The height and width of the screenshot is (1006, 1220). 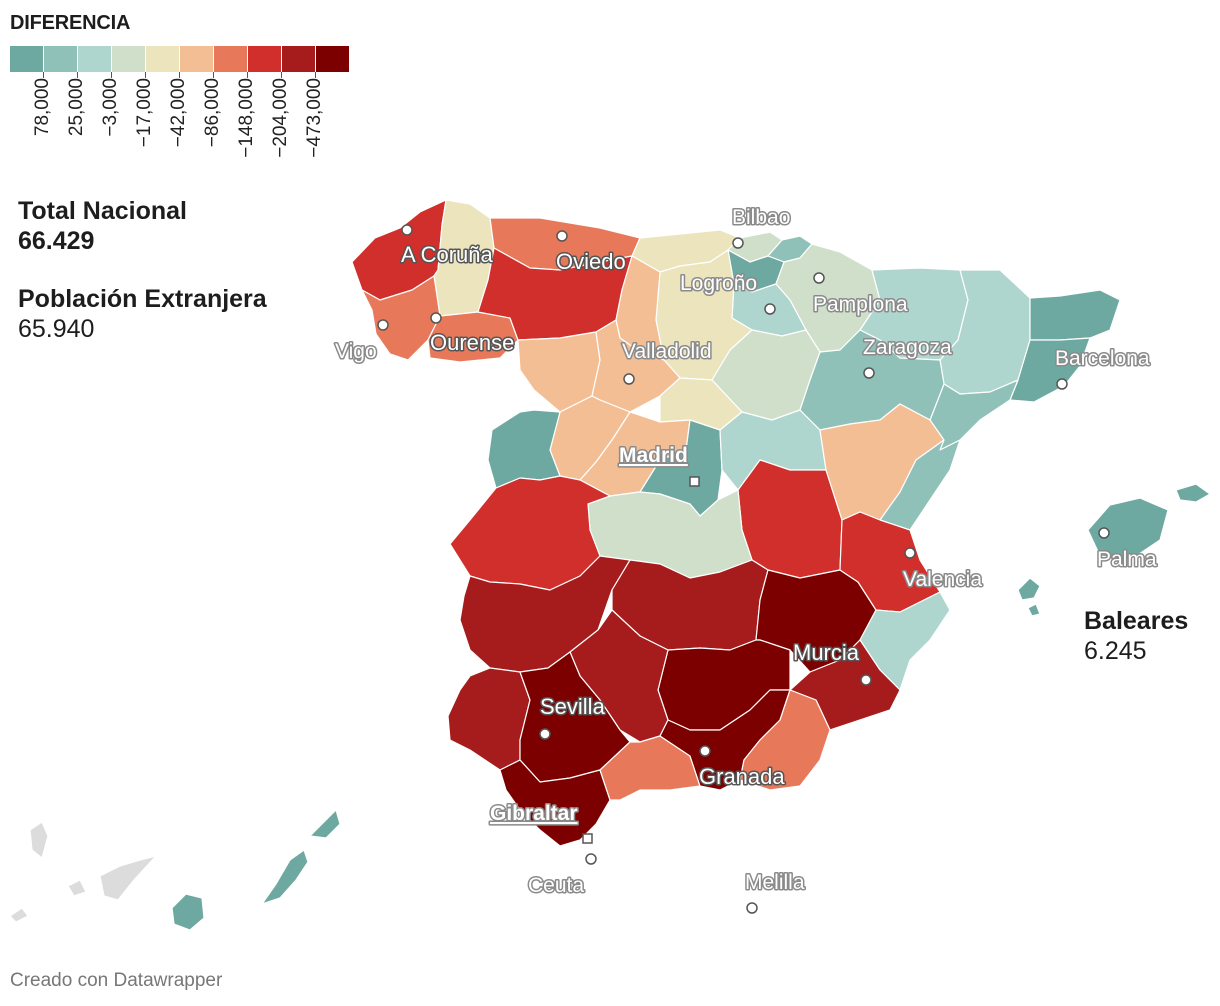 What do you see at coordinates (407, 230) in the screenshot?
I see `city-marker-a-coruna` at bounding box center [407, 230].